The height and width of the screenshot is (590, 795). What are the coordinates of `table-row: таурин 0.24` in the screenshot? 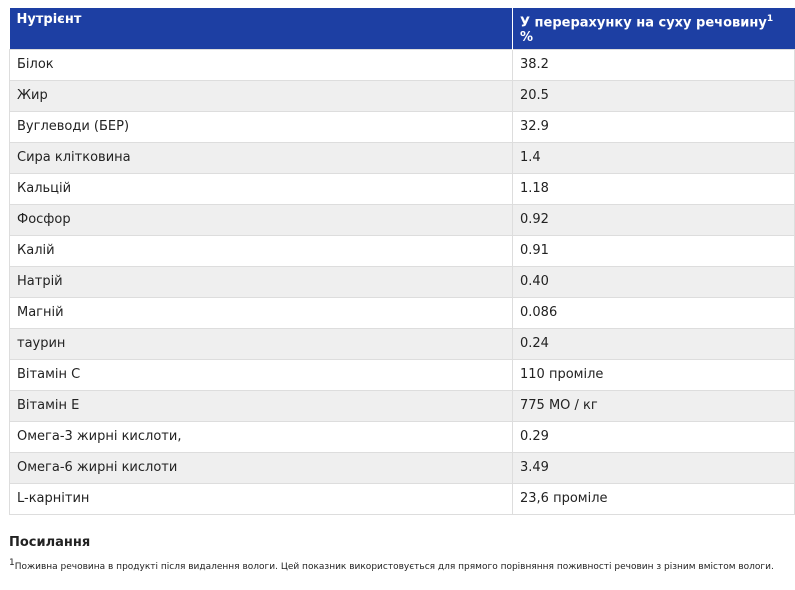 It's located at (402, 344).